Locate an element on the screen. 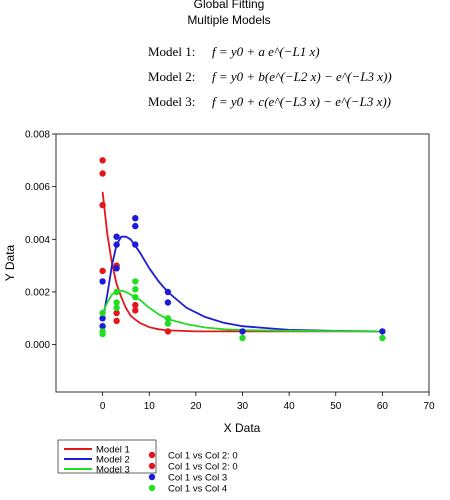  equation-formula: f = y0 + c(e^(−L3 x) − e^(−L3 x)) is located at coordinates (301, 101).